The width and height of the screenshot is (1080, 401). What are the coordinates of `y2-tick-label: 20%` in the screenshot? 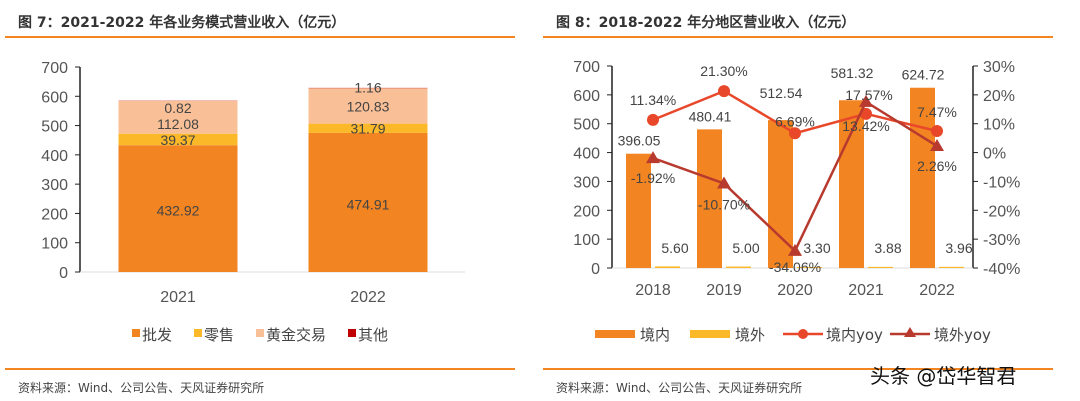 It's located at (999, 96).